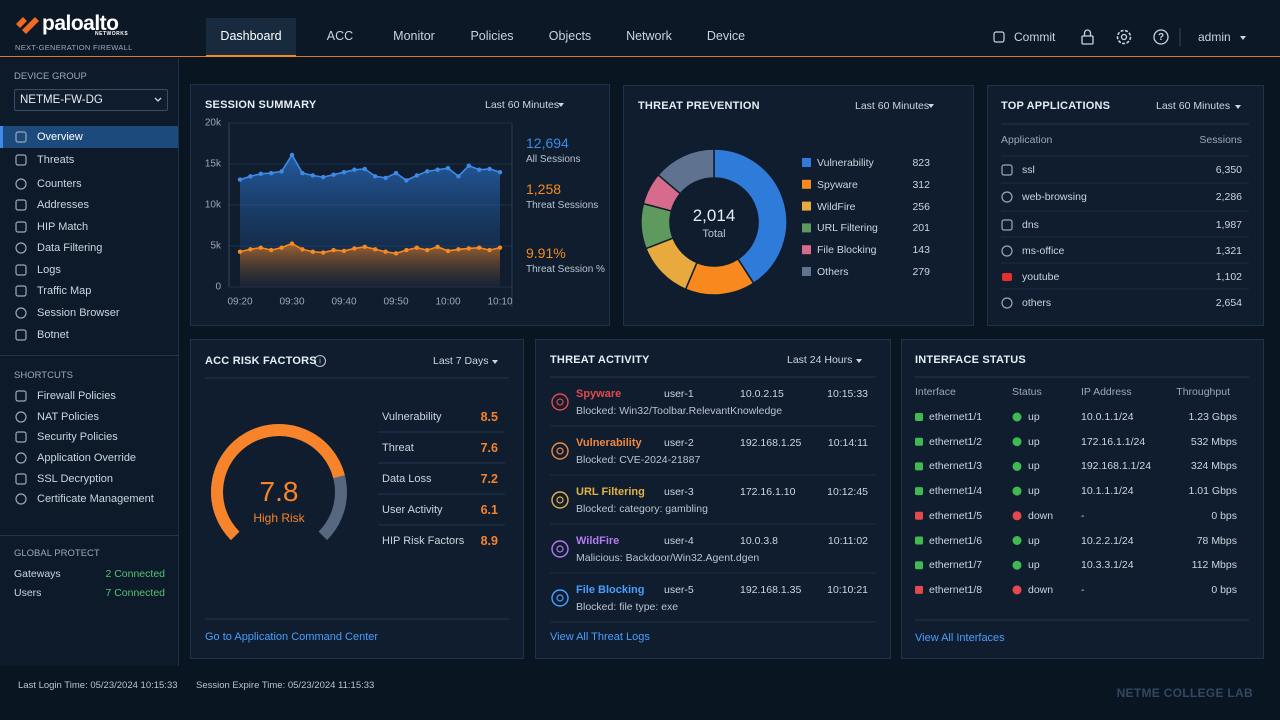 The height and width of the screenshot is (720, 1280). What do you see at coordinates (1161, 37) in the screenshot?
I see `help-glyph: ?` at bounding box center [1161, 37].